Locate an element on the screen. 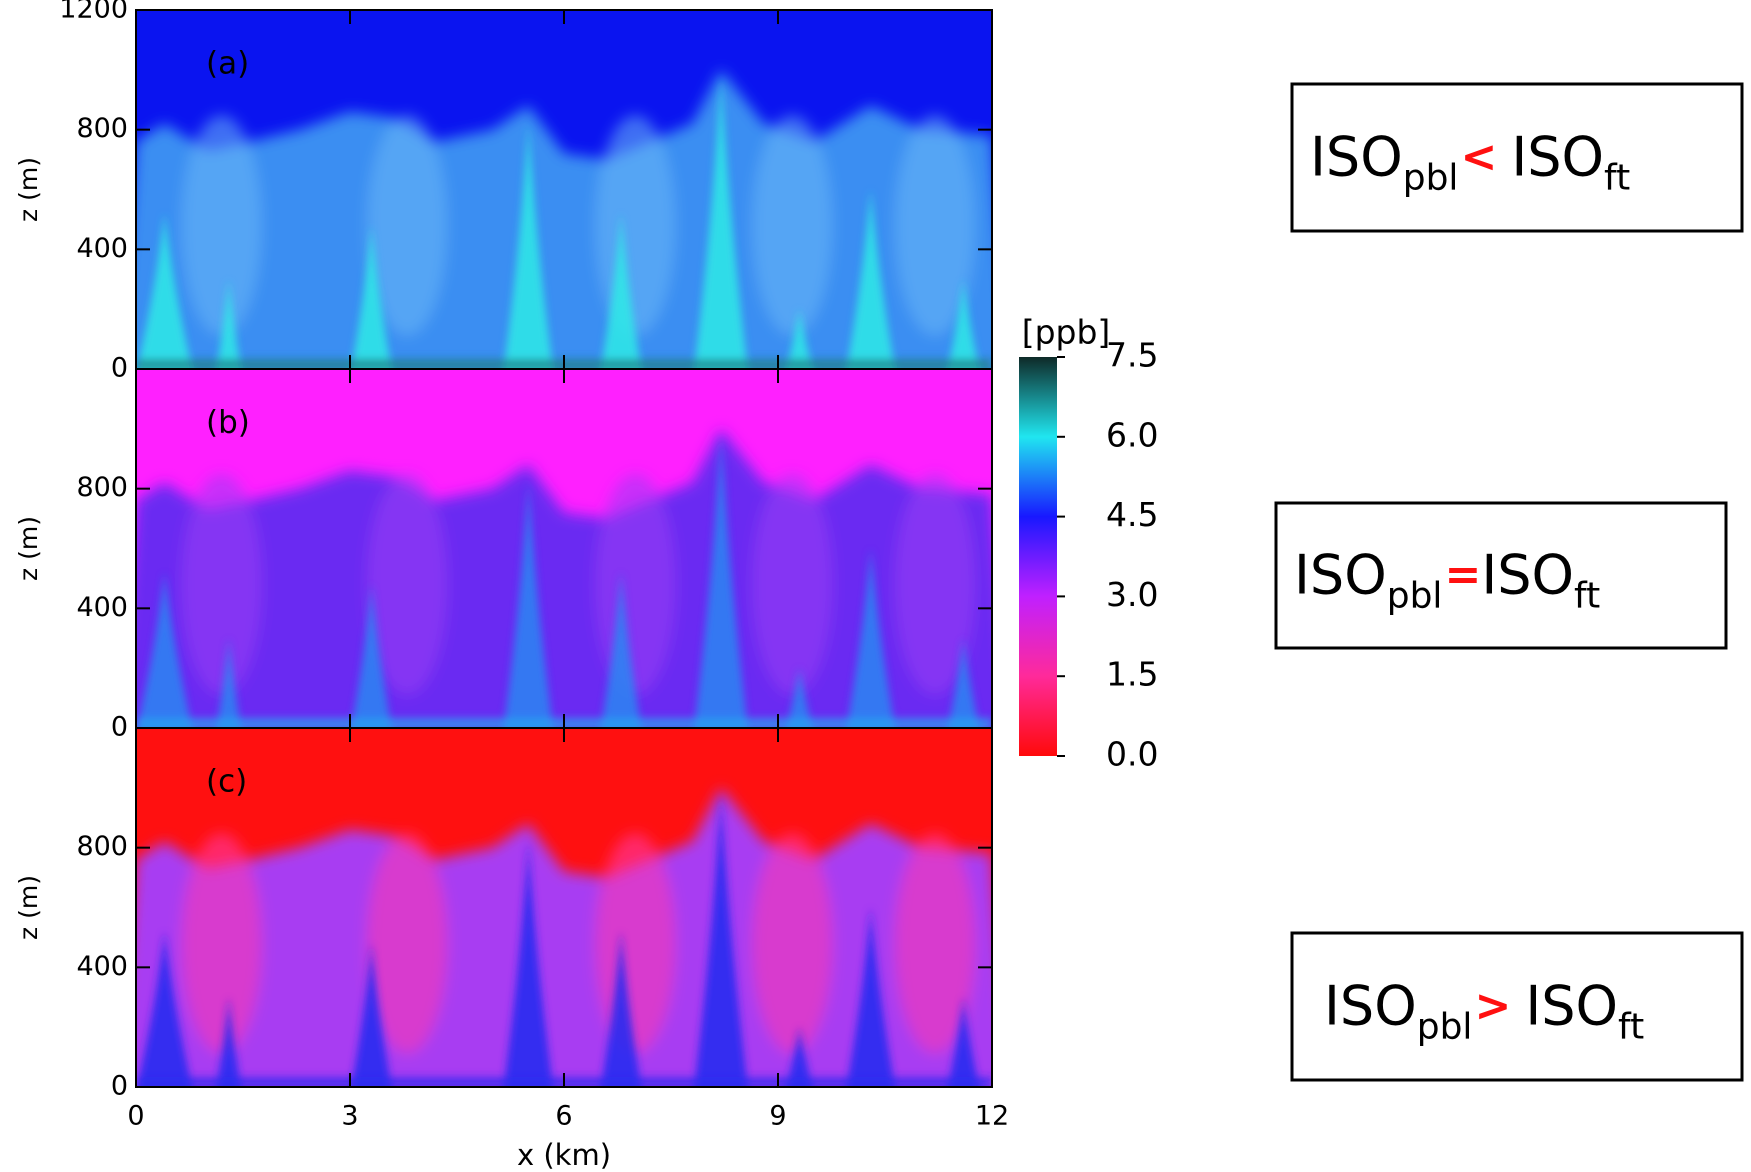 The width and height of the screenshot is (1751, 1172). x-axis-title: x (km) is located at coordinates (564, 1155).